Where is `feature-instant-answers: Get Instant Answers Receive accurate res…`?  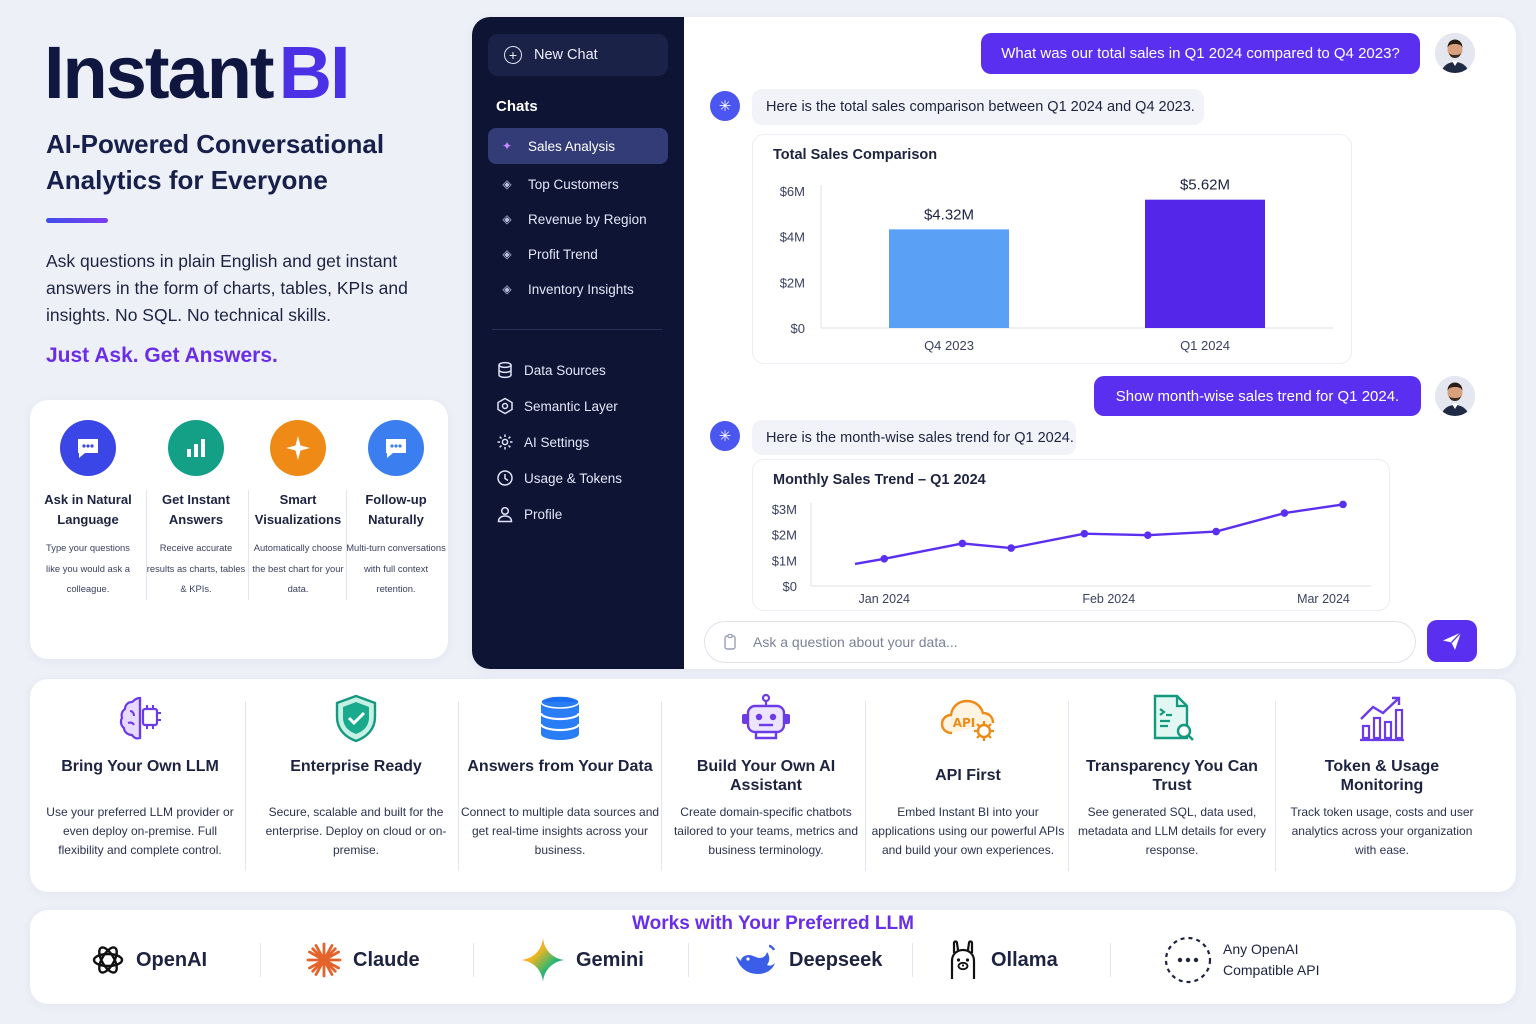
feature-instant-answers: Get Instant Answers Receive accurate res… is located at coordinates (196, 510).